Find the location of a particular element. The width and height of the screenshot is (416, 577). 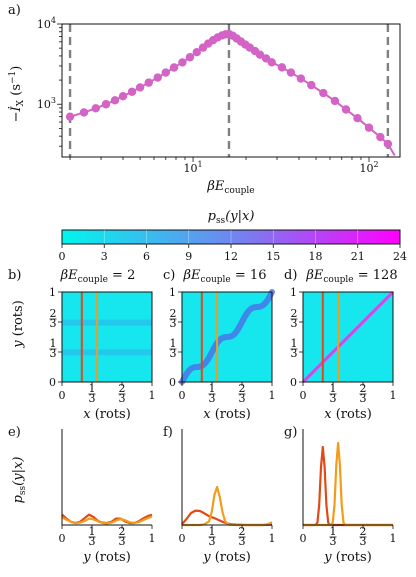

panel-g-xtick-label-1-den: 3 is located at coordinates (333, 541).